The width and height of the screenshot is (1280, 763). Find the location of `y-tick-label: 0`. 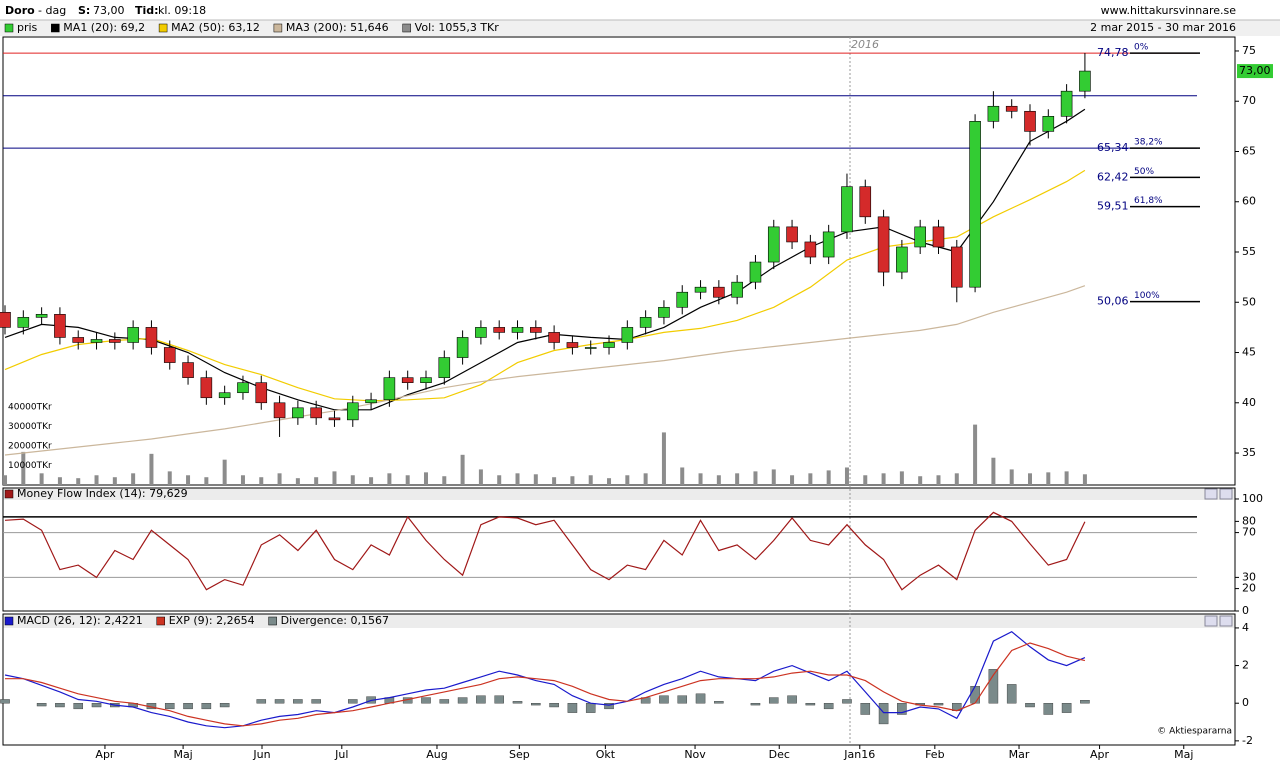

y-tick-label: 0 is located at coordinates (1245, 610).